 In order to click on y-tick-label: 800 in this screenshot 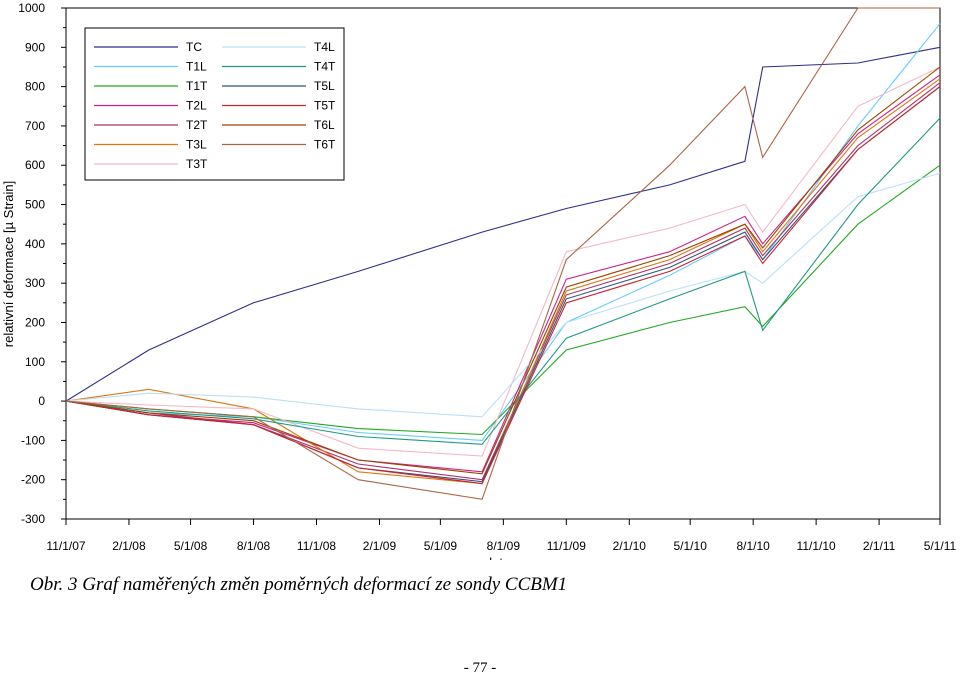, I will do `click(35, 87)`.